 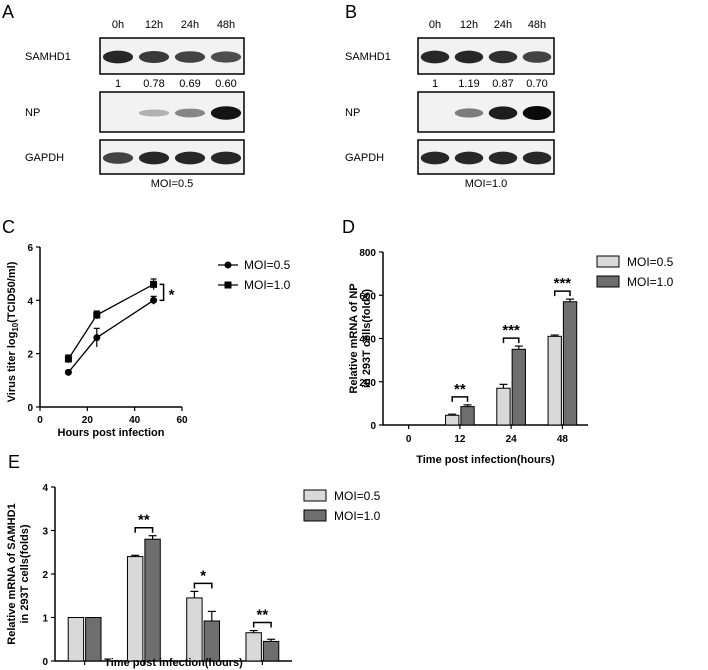 I want to click on quant-value: 0.60, so click(x=225, y=84).